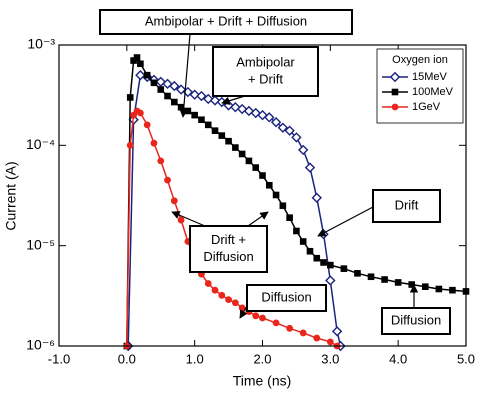 Image resolution: width=480 pixels, height=399 pixels. Describe the element at coordinates (265, 78) in the screenshot. I see `annotation-text: + Drift` at that location.